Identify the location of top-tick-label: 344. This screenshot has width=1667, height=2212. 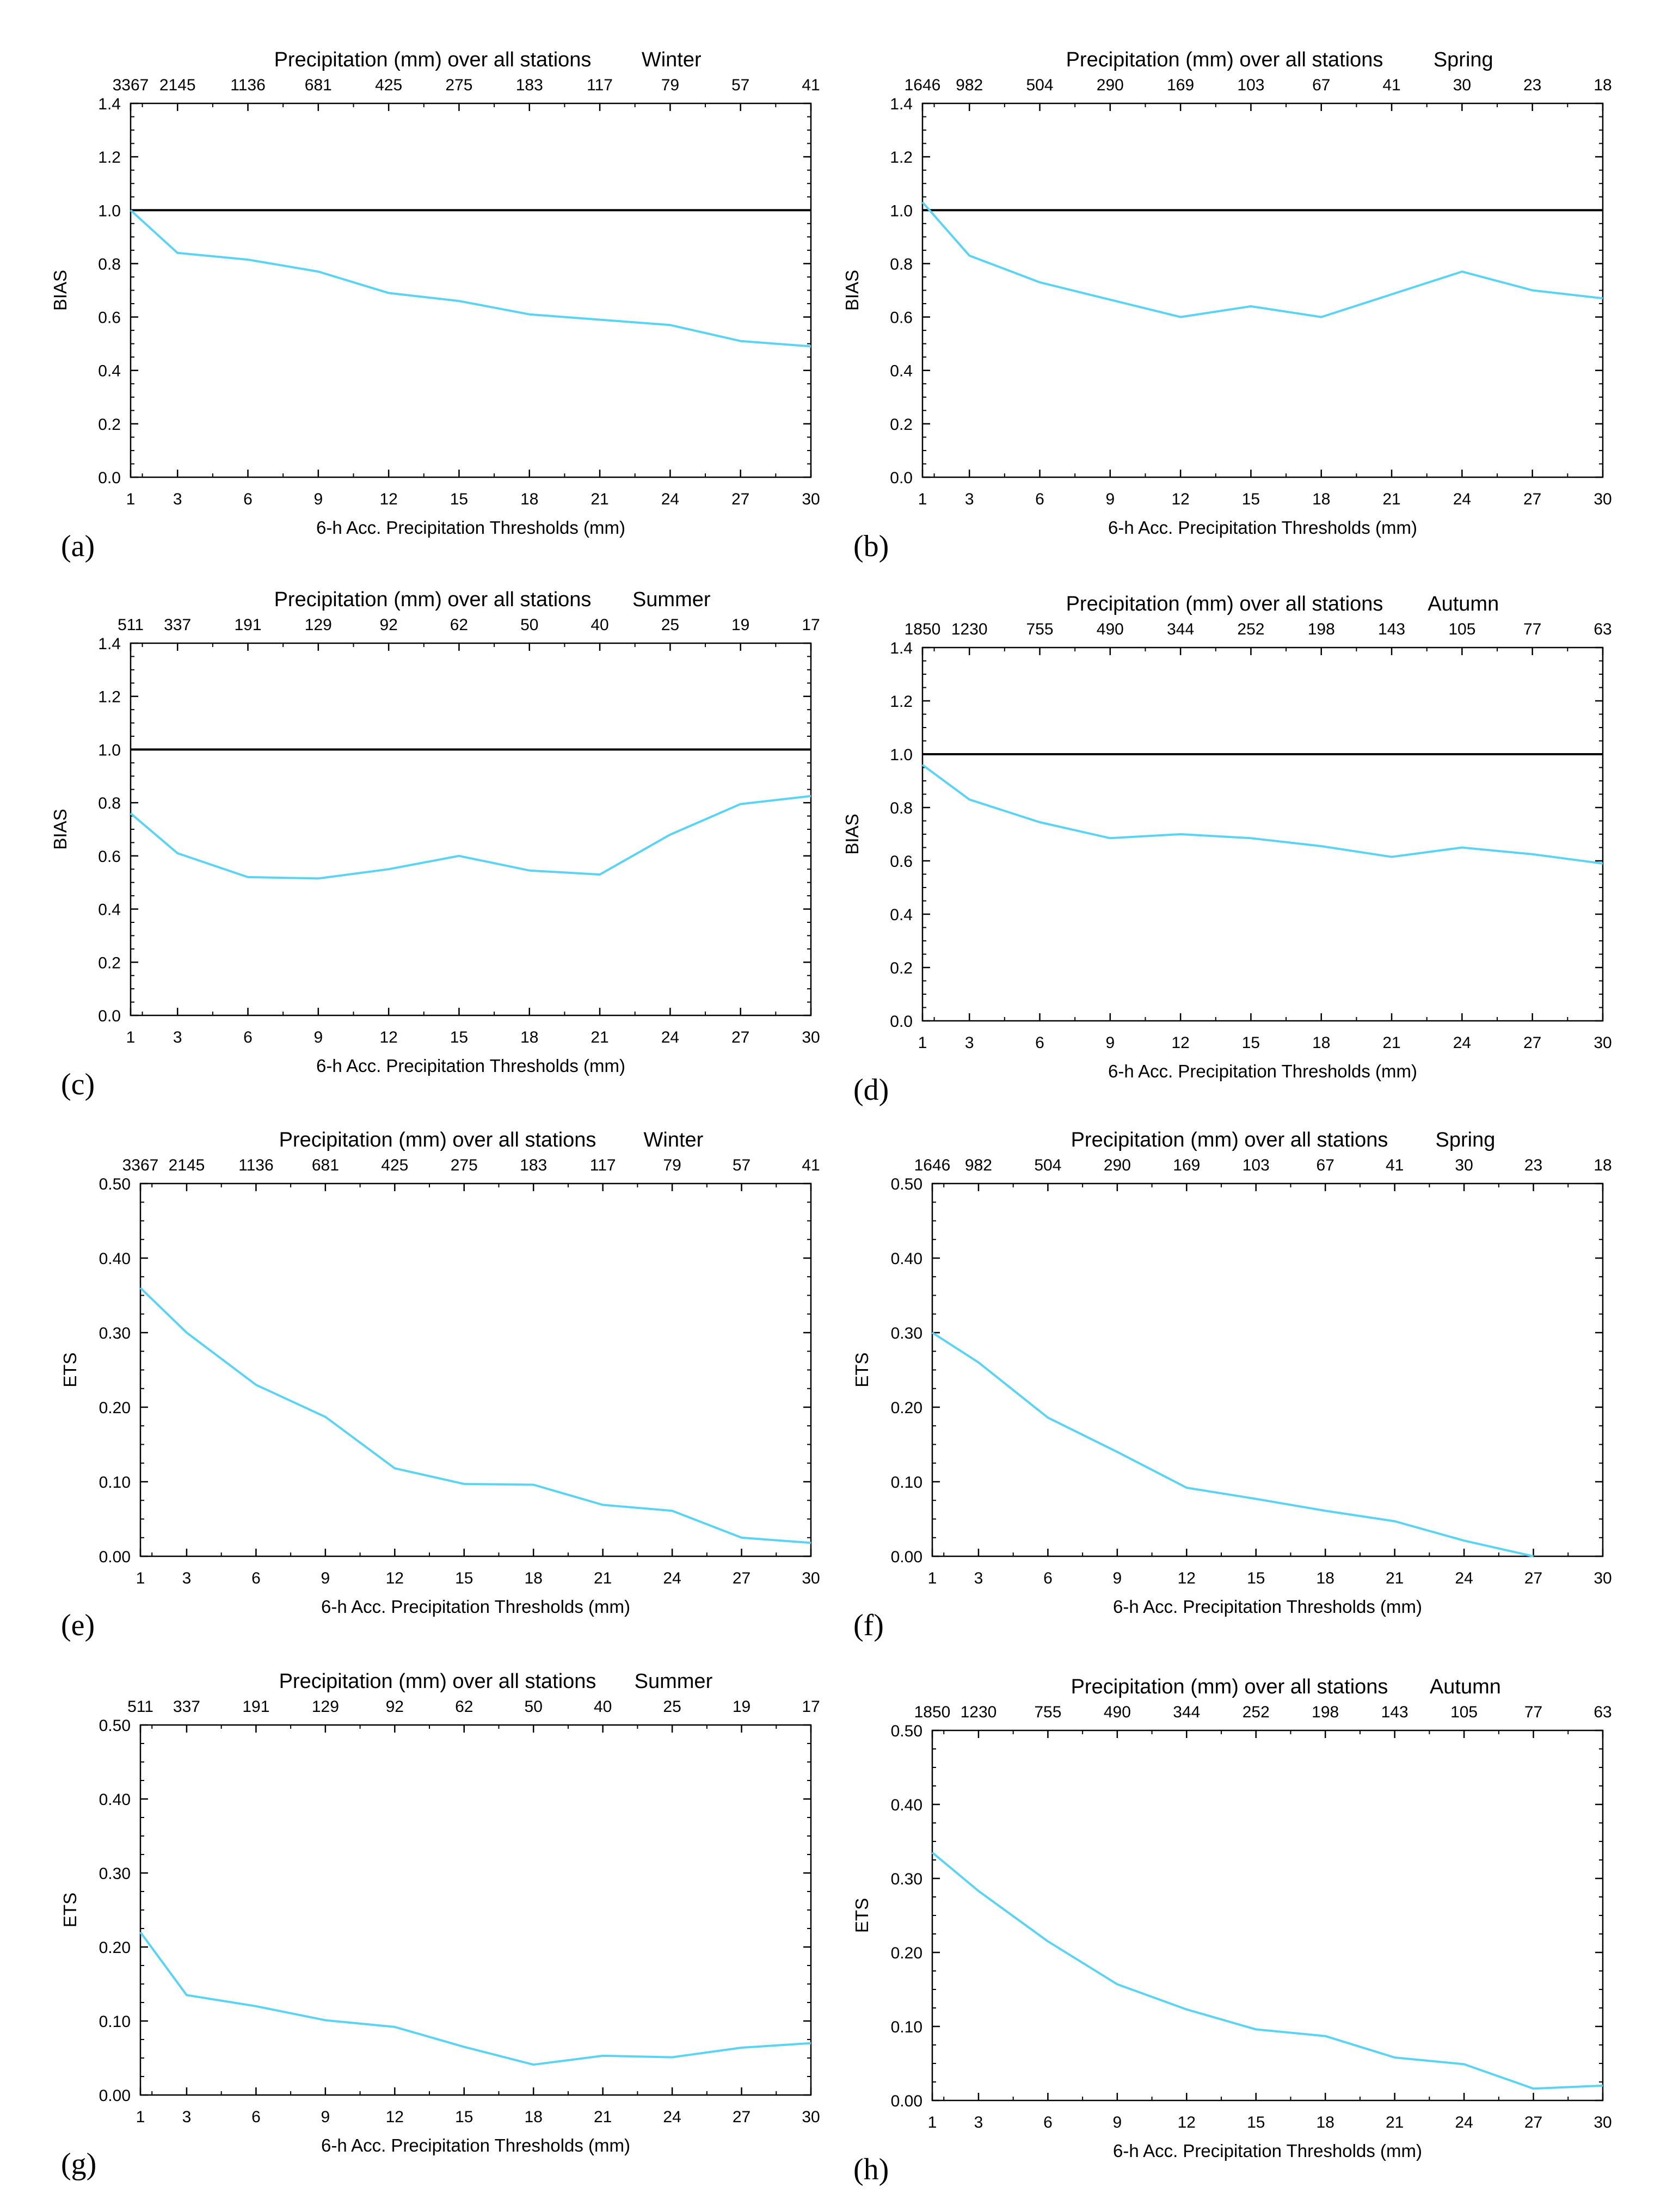
(1180, 629).